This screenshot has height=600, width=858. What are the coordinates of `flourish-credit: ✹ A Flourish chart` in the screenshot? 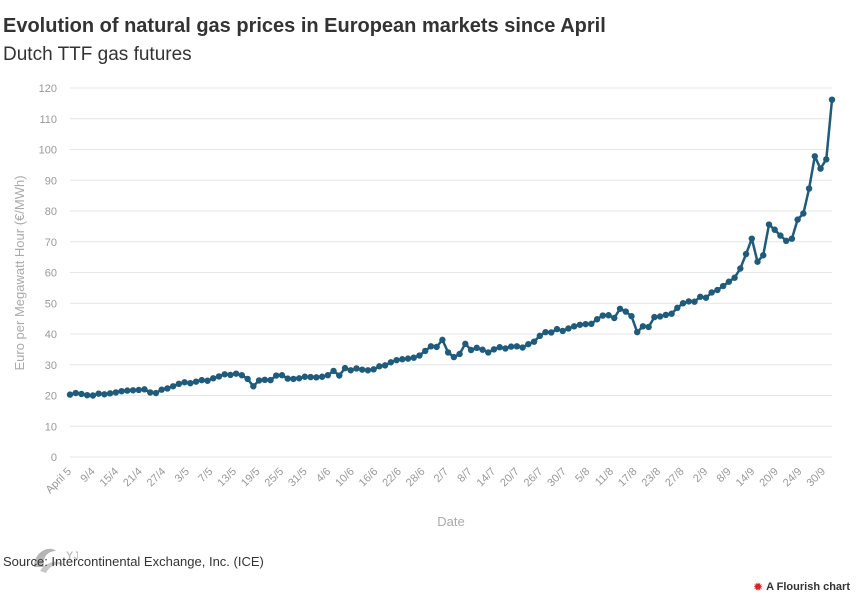 It's located at (801, 587).